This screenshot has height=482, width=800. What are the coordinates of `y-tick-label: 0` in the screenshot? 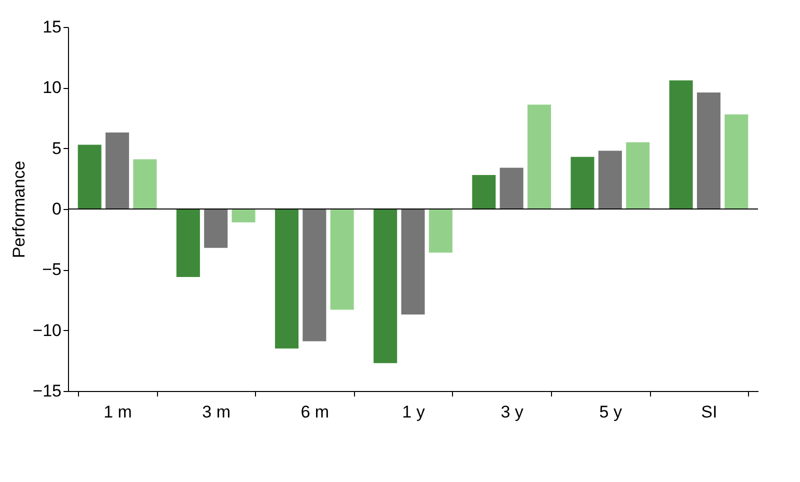 It's located at (57, 209).